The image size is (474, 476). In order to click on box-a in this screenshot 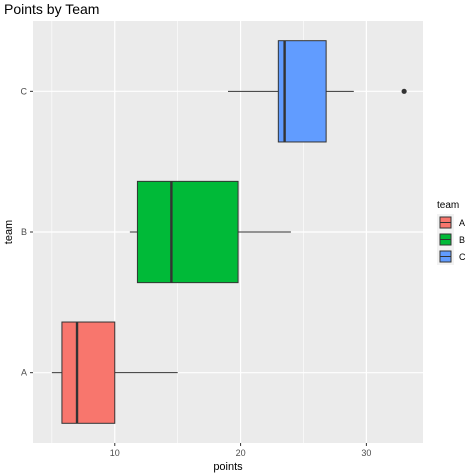, I will do `click(114, 372)`.